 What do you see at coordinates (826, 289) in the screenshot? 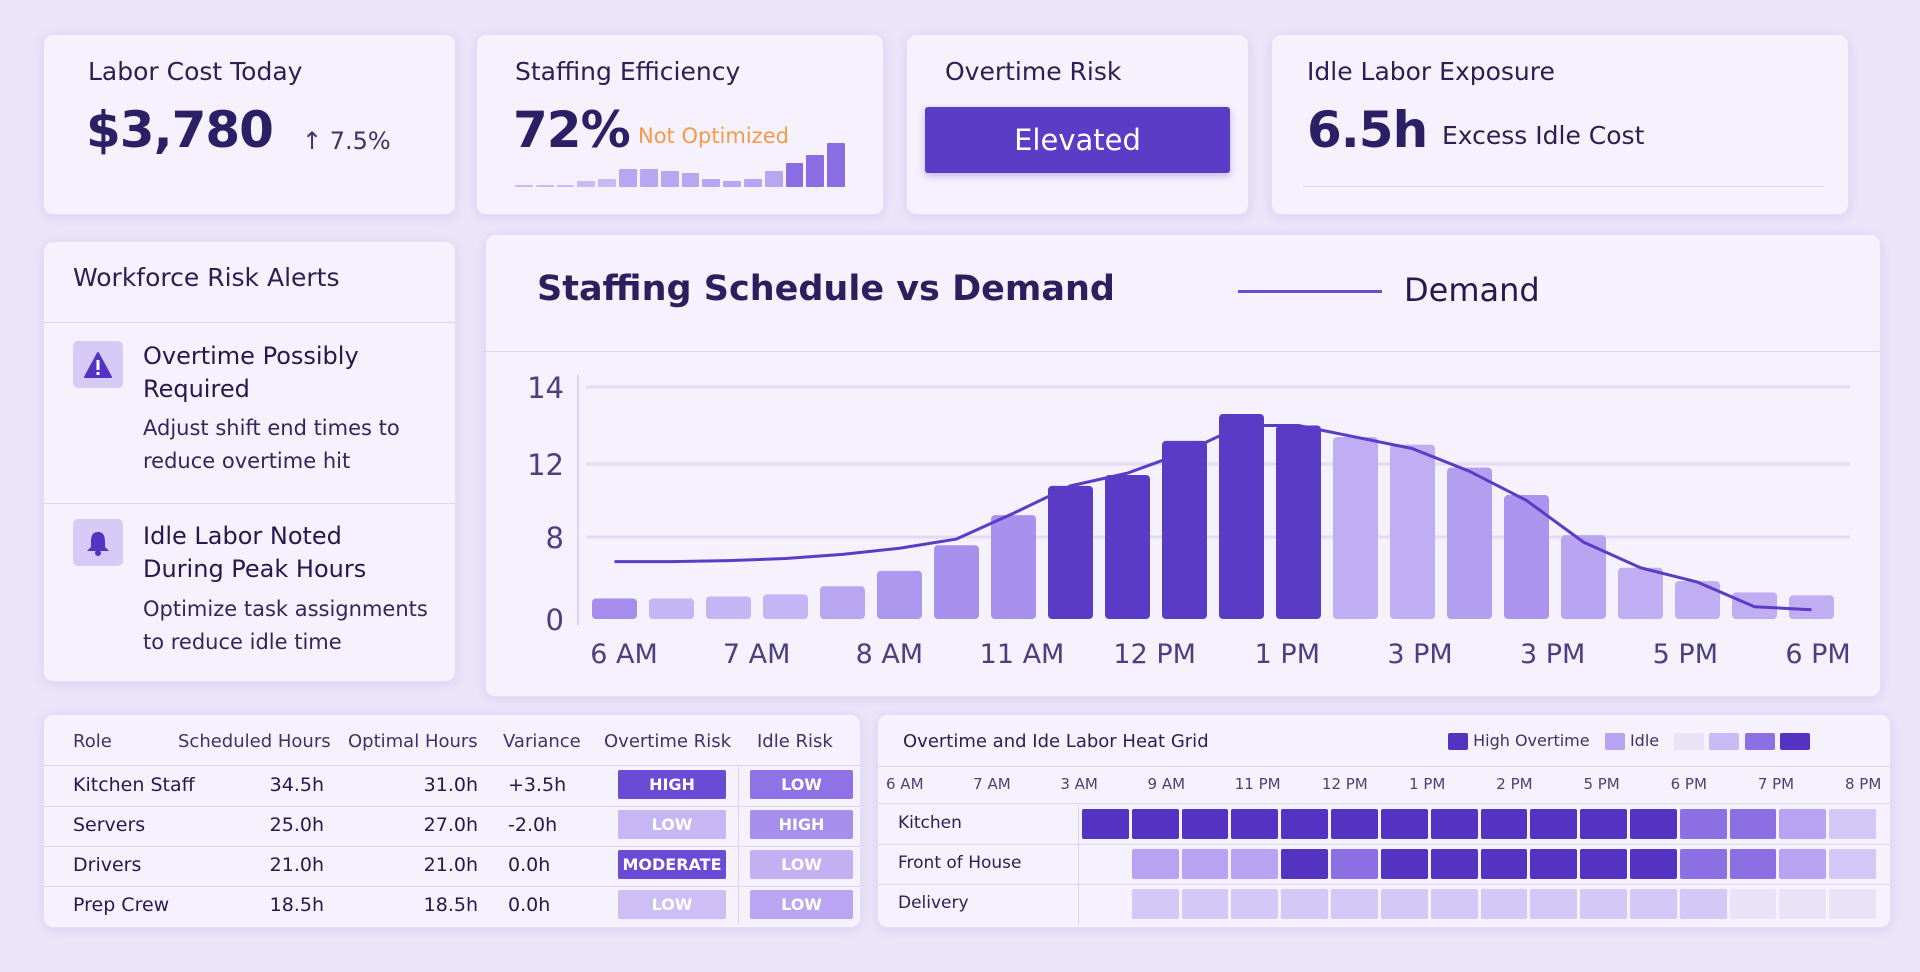
I see `chart-title: Staffing Schedule vs Demand` at bounding box center [826, 289].